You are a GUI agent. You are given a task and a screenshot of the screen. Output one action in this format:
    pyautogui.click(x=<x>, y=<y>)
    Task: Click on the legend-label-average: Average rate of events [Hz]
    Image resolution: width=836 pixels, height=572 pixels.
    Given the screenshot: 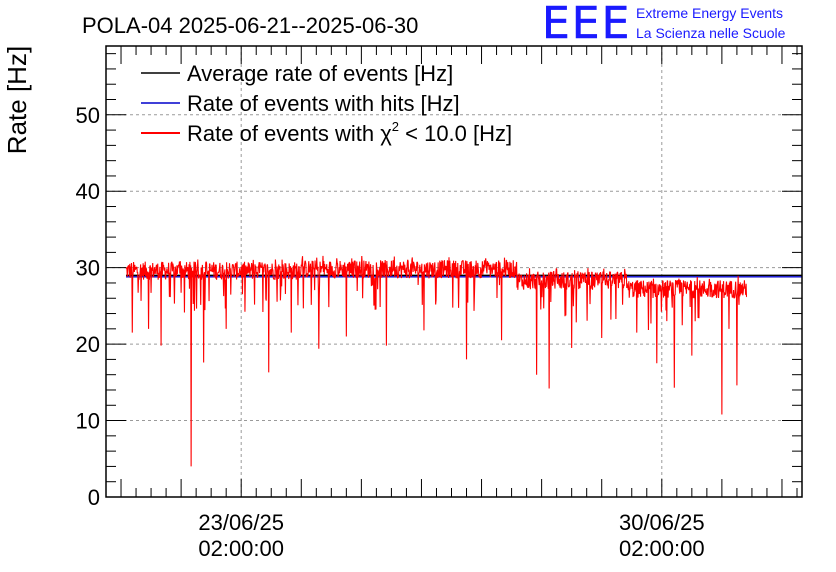 What is the action you would take?
    pyautogui.click(x=320, y=73)
    